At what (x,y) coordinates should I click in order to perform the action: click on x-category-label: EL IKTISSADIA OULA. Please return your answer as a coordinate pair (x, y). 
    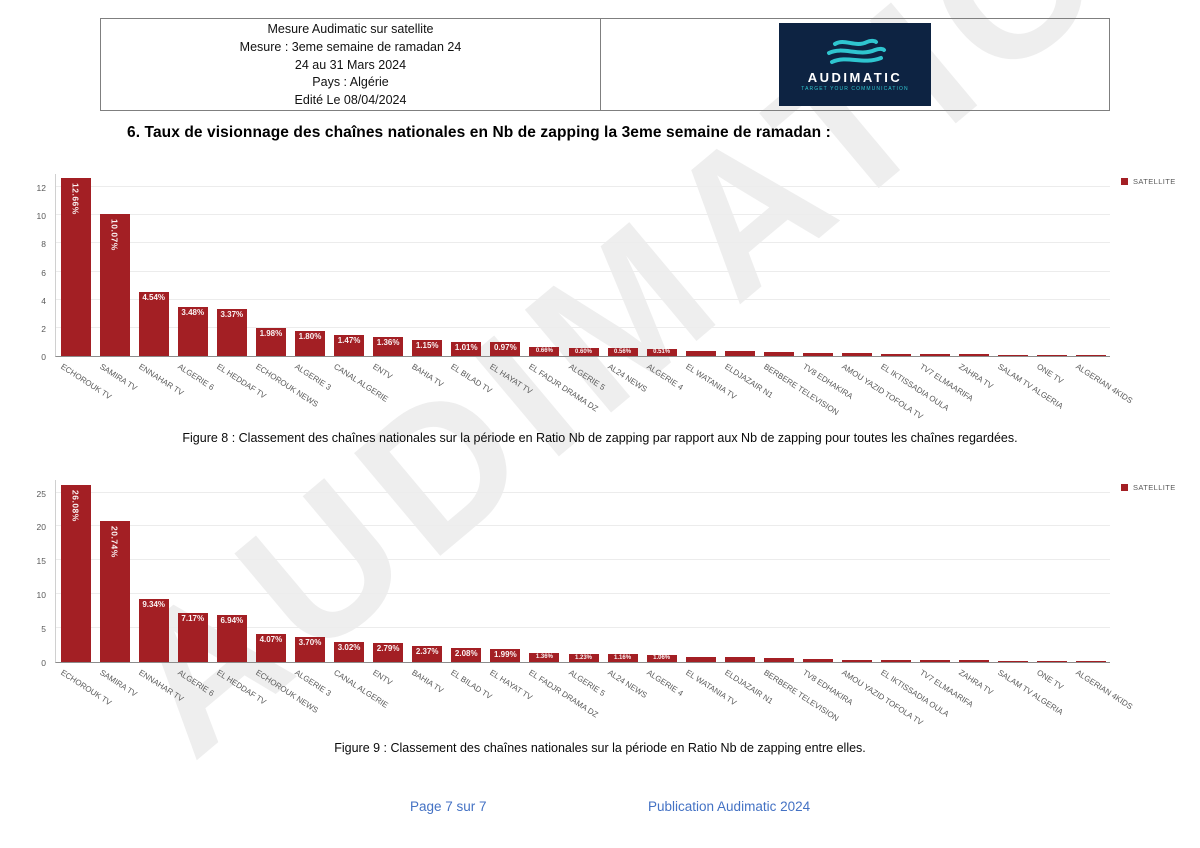
    Looking at the image, I should click on (915, 387).